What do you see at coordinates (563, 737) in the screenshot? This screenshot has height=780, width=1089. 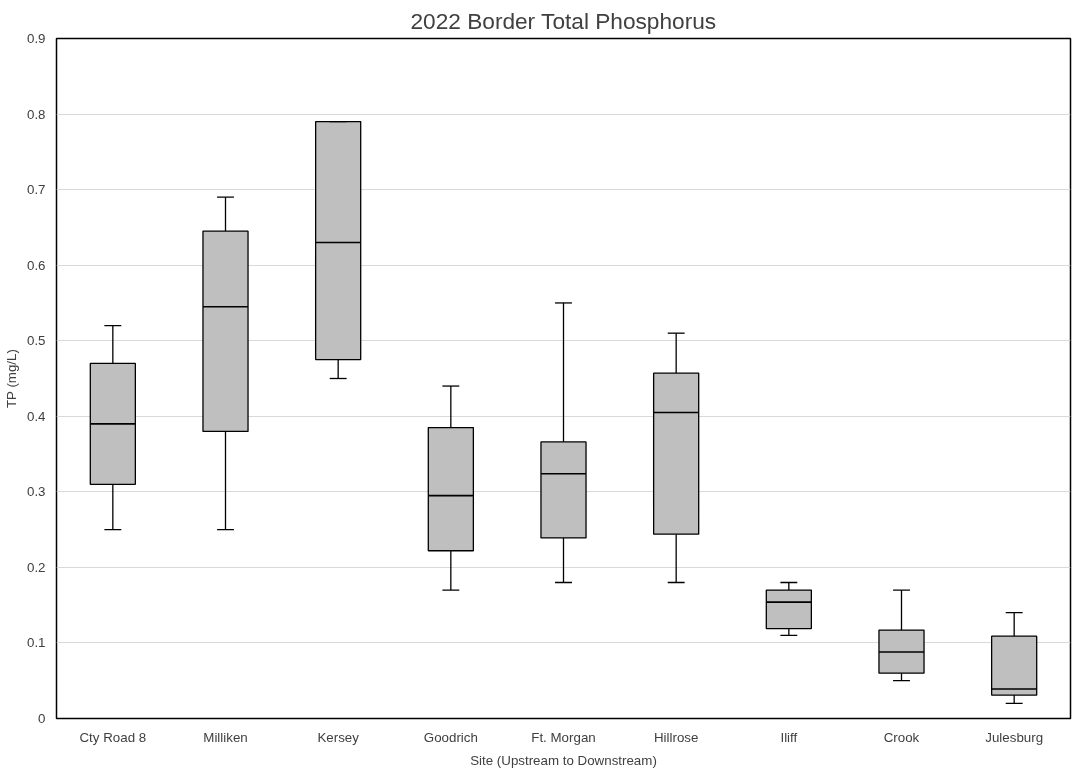 I see `x-tick-label: Ft. Morgan` at bounding box center [563, 737].